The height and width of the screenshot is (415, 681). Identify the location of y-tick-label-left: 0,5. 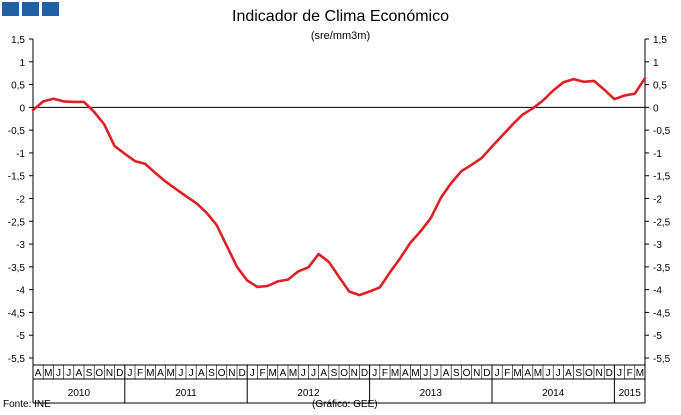
(18, 86).